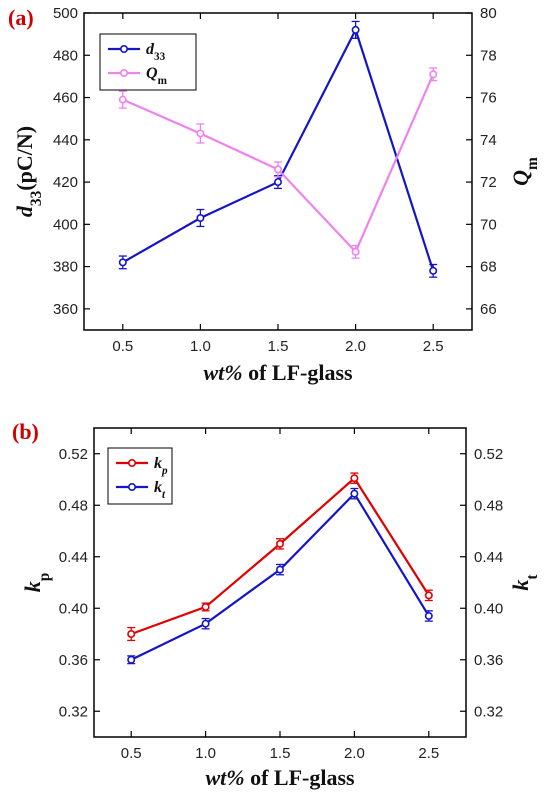 Image resolution: width=550 pixels, height=797 pixels. What do you see at coordinates (65, 98) in the screenshot?
I see `y-tick-label-left: 460` at bounding box center [65, 98].